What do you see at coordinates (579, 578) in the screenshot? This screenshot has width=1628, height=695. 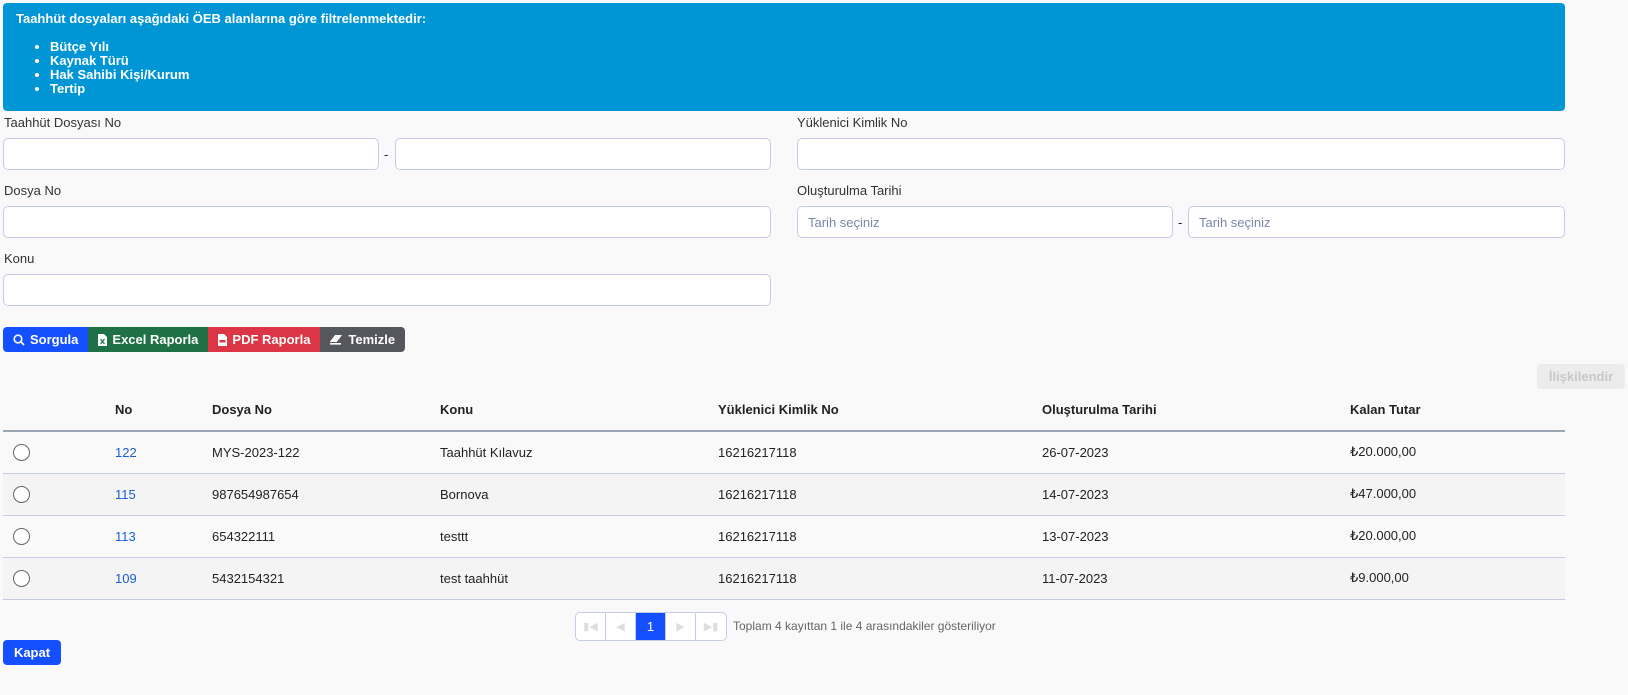 I see `cell-konu: test taahhüt` at bounding box center [579, 578].